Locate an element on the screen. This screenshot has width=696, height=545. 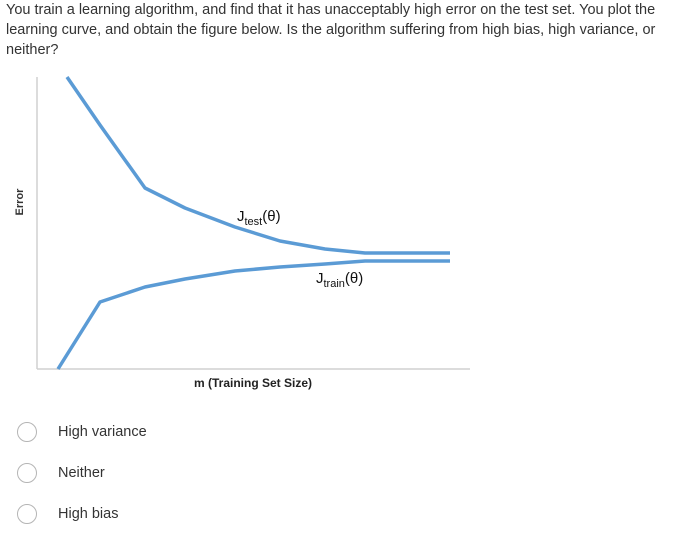
y-axis-label: Error is located at coordinates (20, 202).